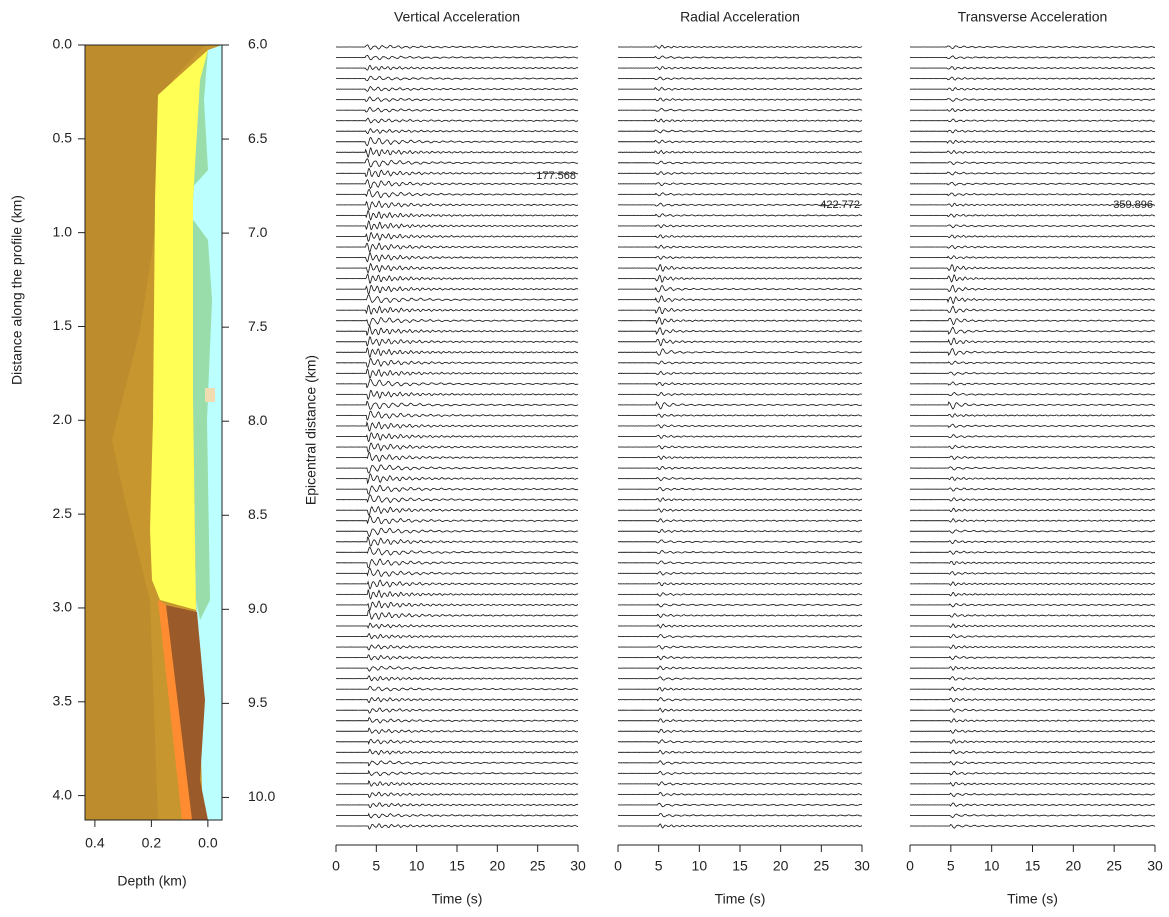  I want to click on lens, so click(210, 395).